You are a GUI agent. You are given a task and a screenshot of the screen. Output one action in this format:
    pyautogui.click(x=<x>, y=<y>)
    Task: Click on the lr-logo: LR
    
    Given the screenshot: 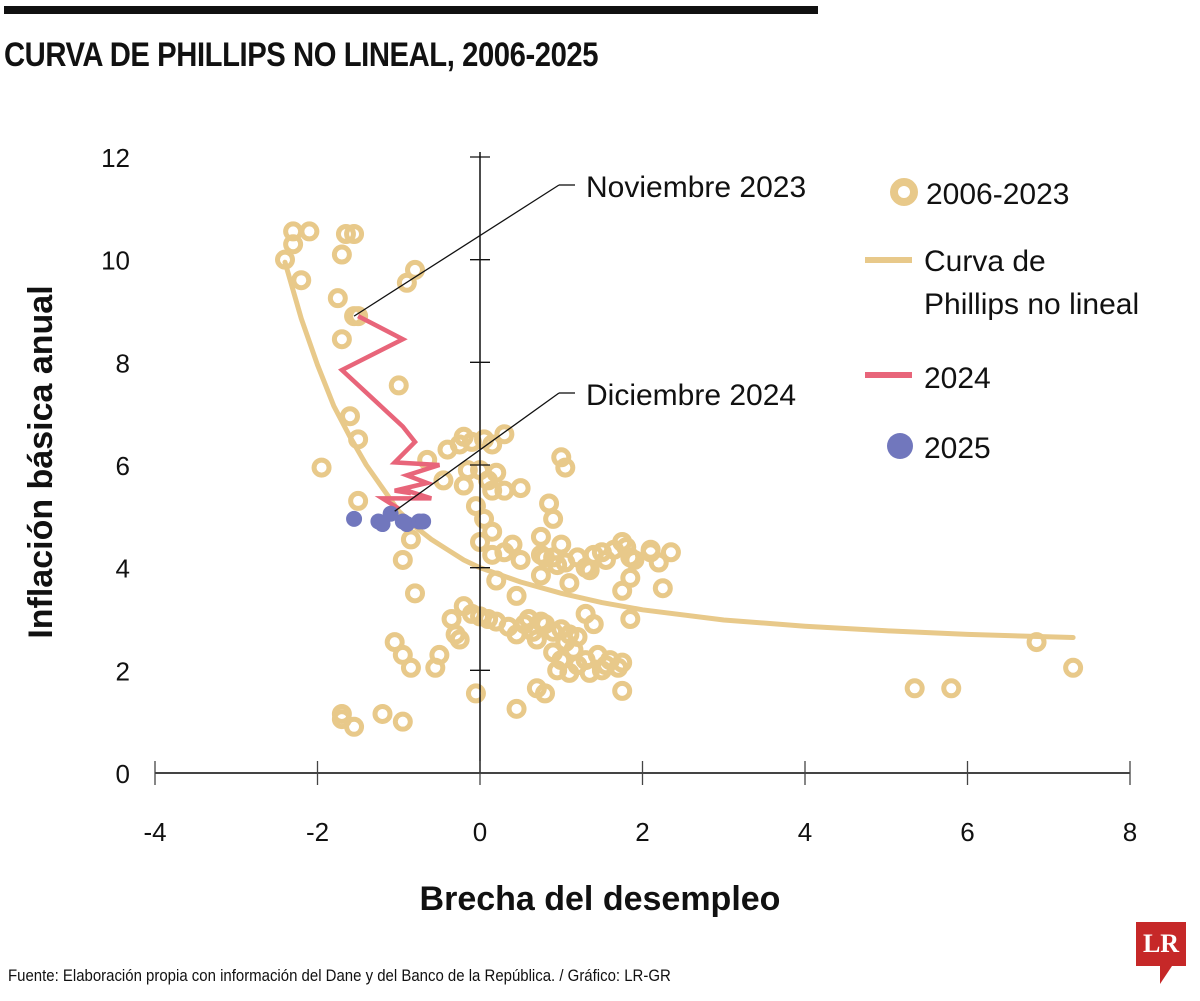 What is the action you would take?
    pyautogui.click(x=1161, y=944)
    